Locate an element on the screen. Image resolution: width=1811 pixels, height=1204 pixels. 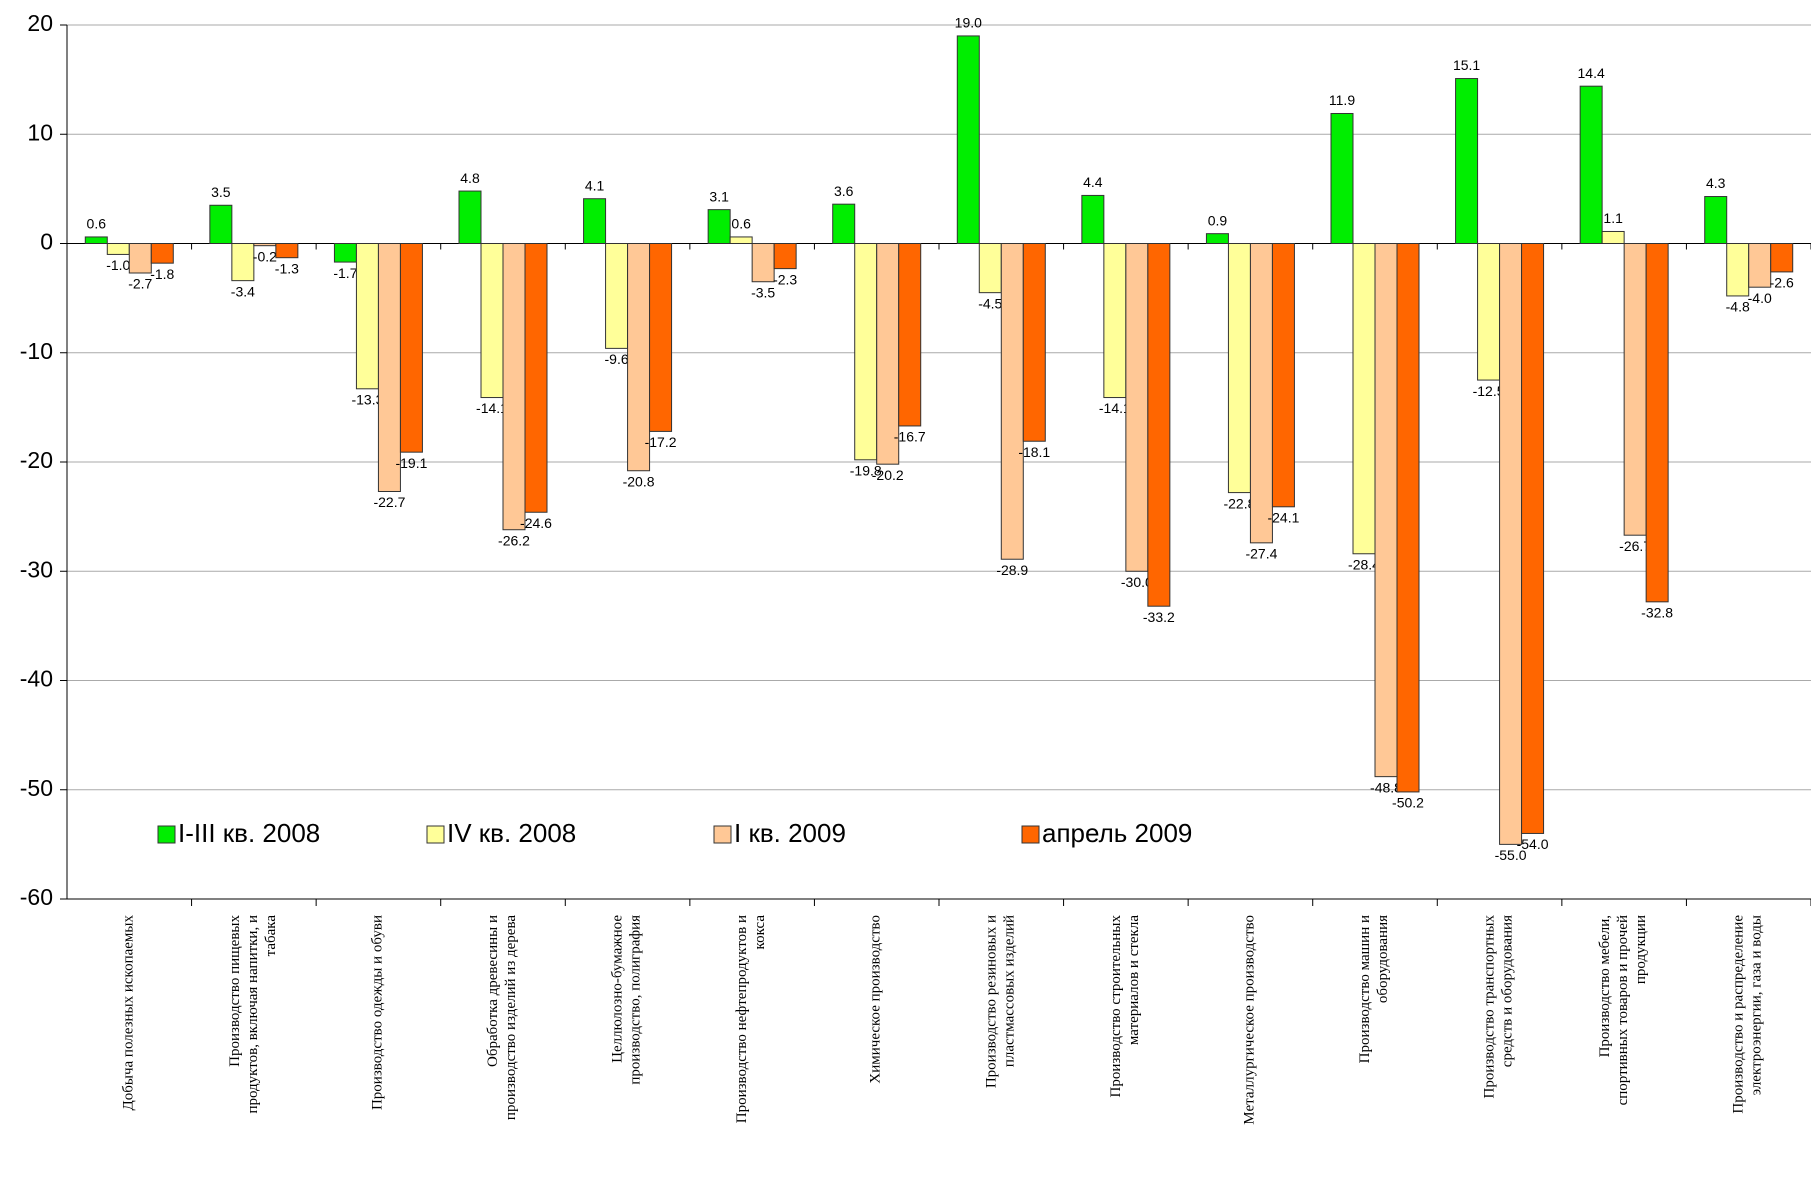
value-label: 14.4 is located at coordinates (1591, 73).